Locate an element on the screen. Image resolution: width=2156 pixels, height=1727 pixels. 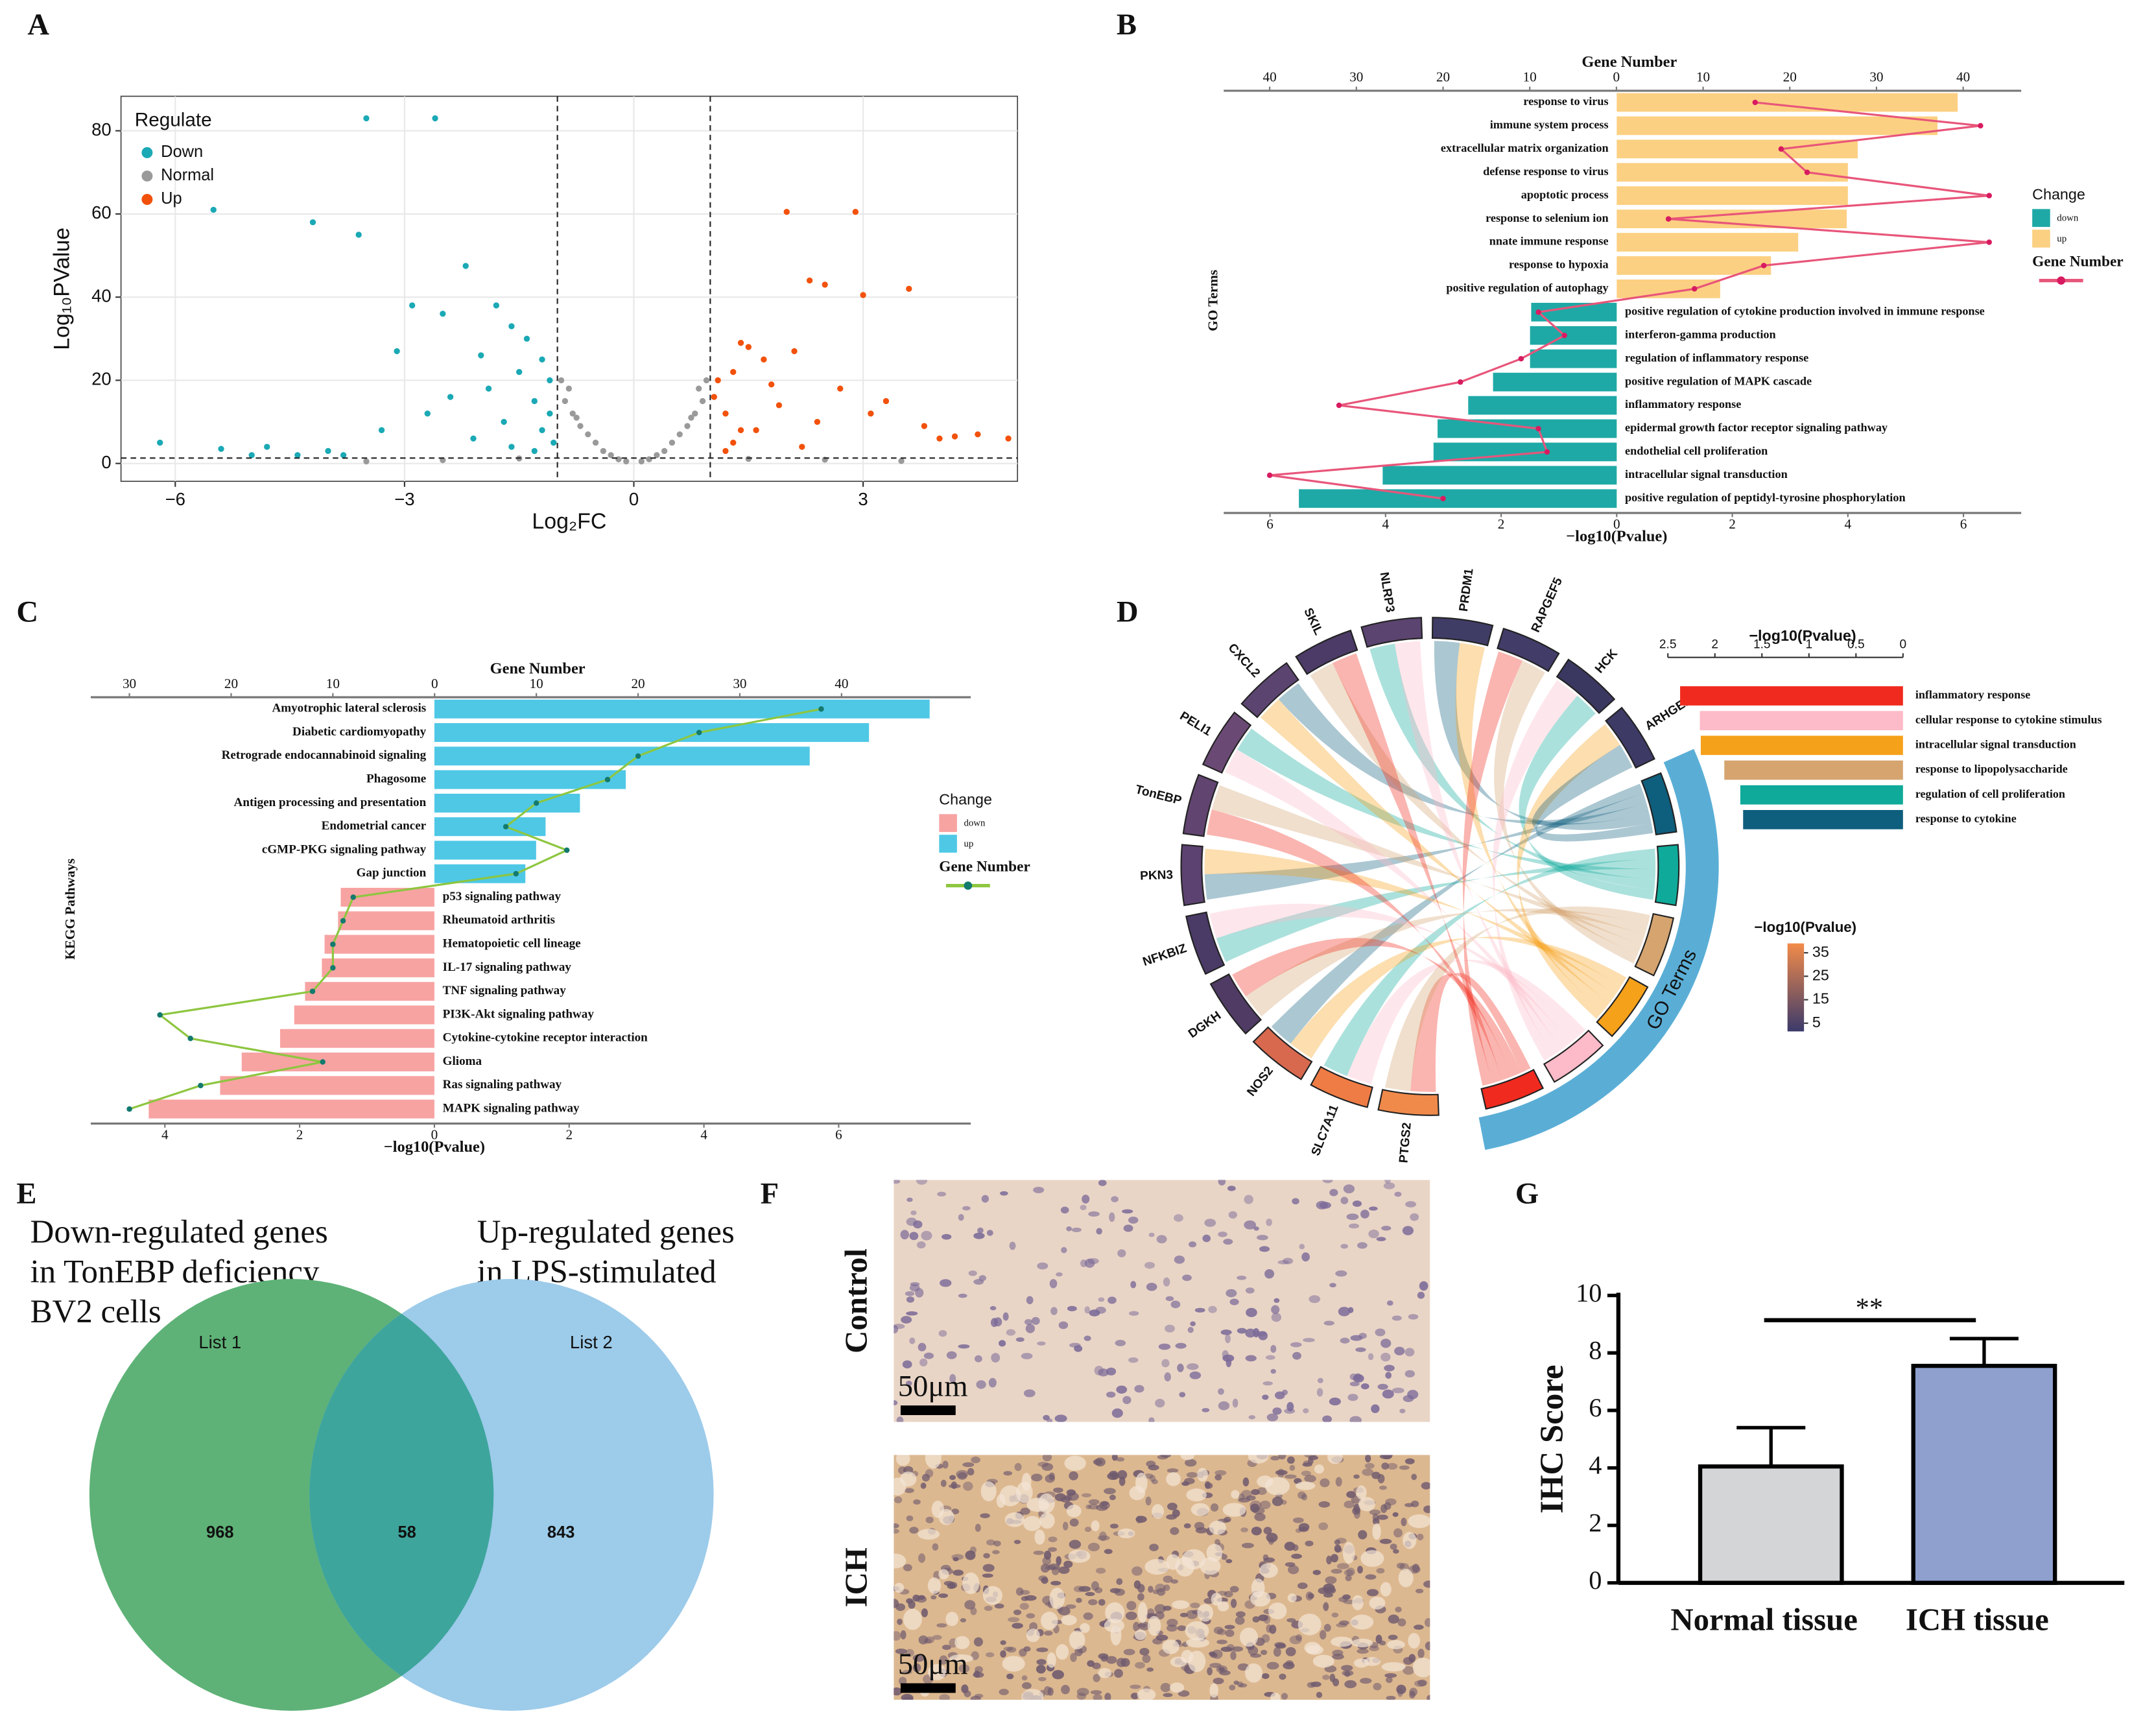
y-axis-label: Log₁₀PValue is located at coordinates (61, 289).